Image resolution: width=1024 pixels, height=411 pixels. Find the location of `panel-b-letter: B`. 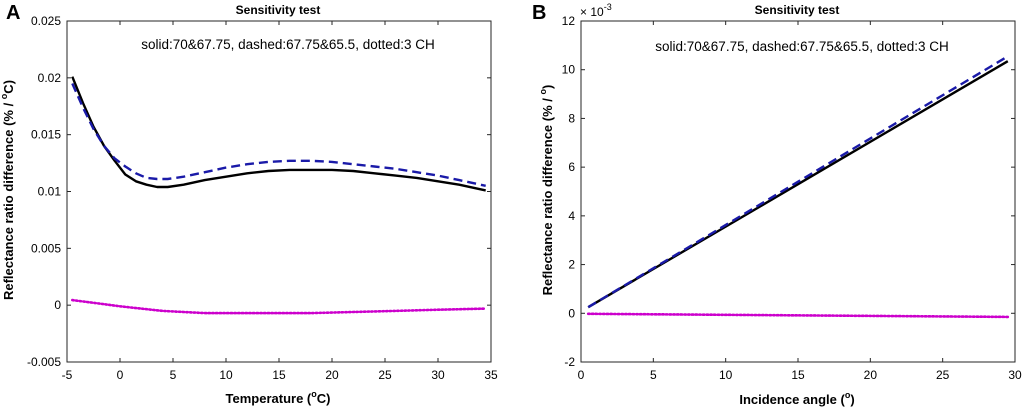

panel-b-letter: B is located at coordinates (539, 13).